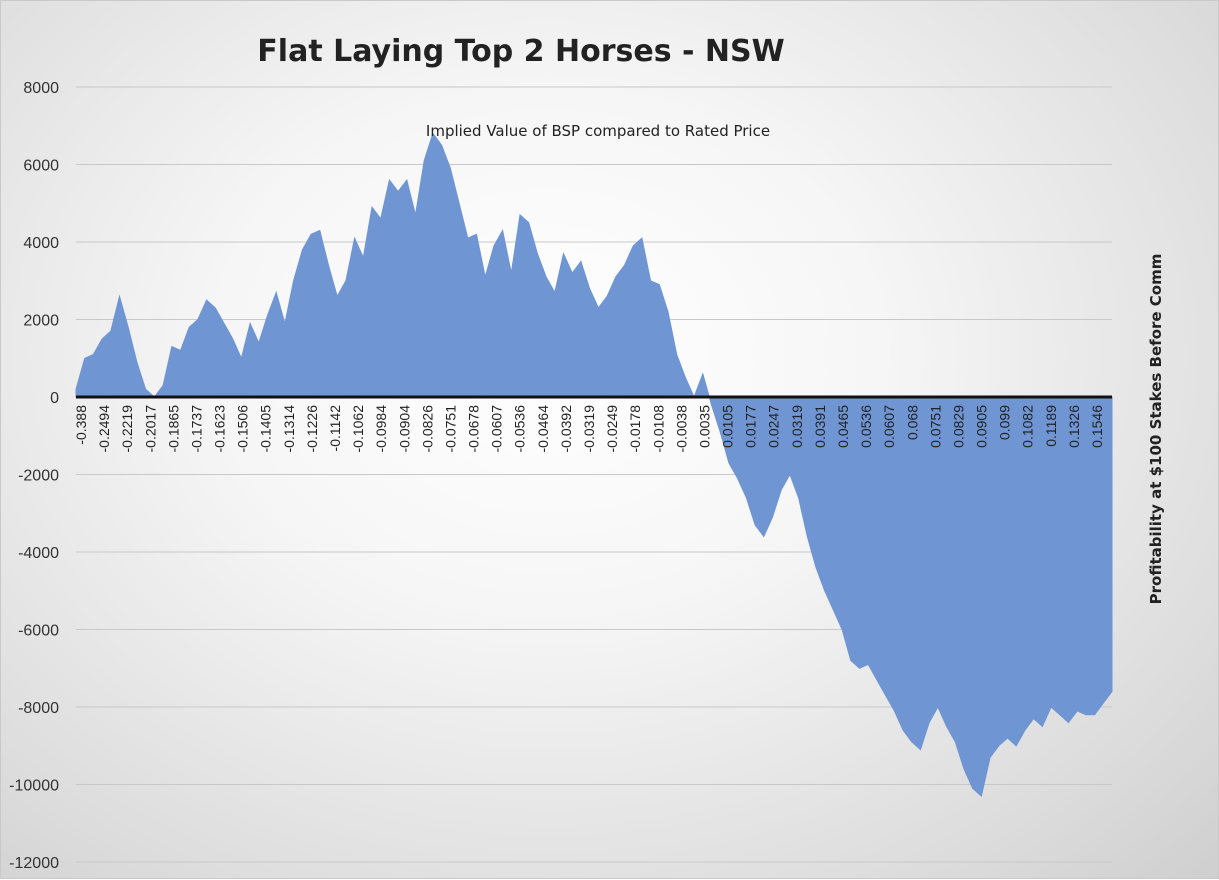 Image resolution: width=1219 pixels, height=880 pixels. I want to click on y-tick-label: 0, so click(54, 398).